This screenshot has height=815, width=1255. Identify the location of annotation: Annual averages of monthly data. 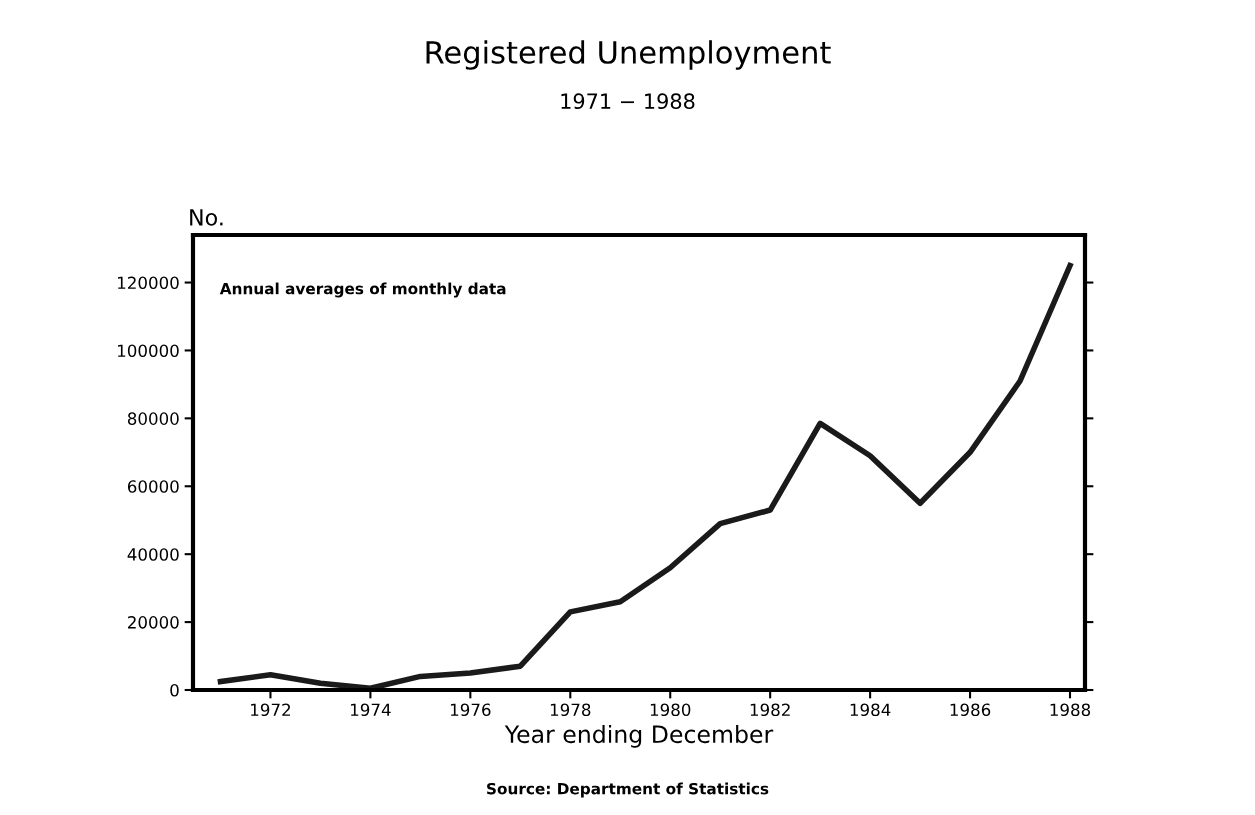
(362, 290).